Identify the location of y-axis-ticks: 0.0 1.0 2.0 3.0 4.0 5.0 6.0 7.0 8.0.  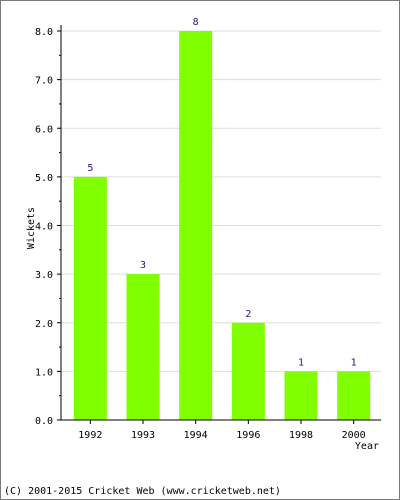
(48, 227).